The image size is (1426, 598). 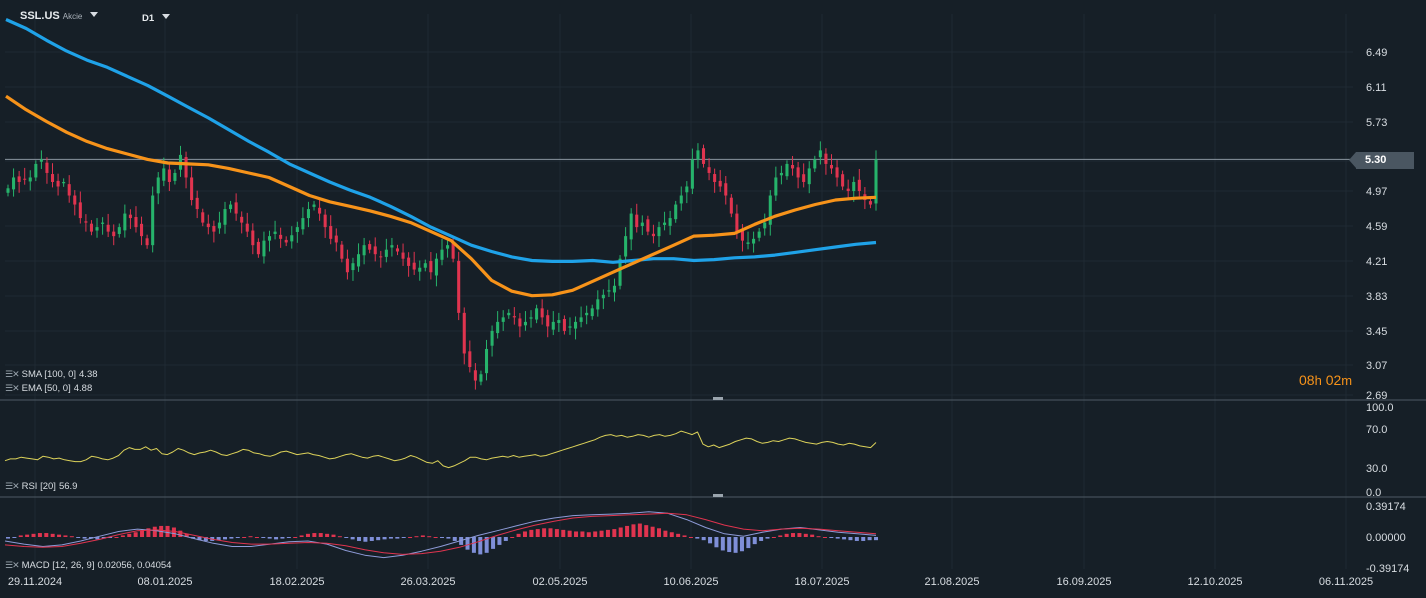 What do you see at coordinates (88, 565) in the screenshot?
I see `macd-legend: ☰✕ MACD [12, 26, 9] 0.02056, 0.04054` at bounding box center [88, 565].